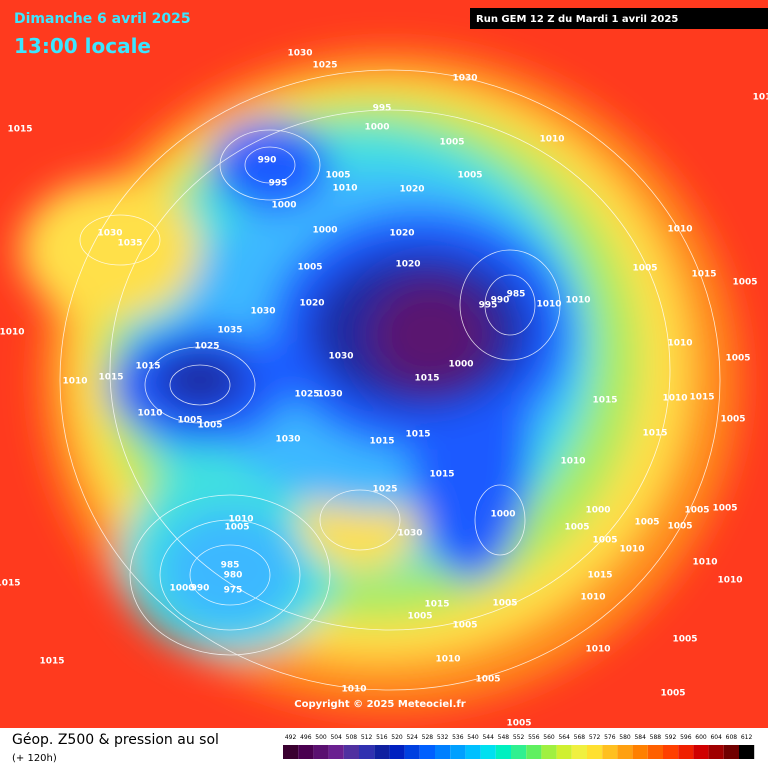  Describe the element at coordinates (701, 737) in the screenshot. I see `scale-label: 600` at that location.